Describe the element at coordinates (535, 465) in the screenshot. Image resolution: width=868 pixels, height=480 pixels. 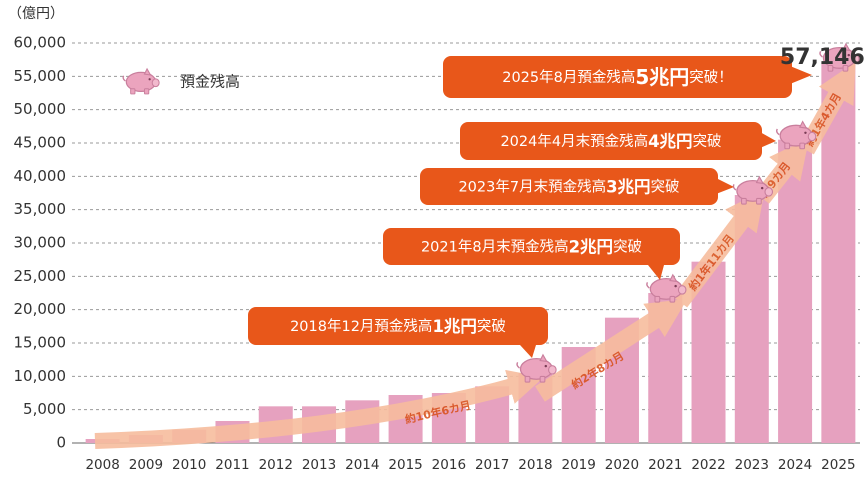
I see `x-tick-label: 2018` at that location.